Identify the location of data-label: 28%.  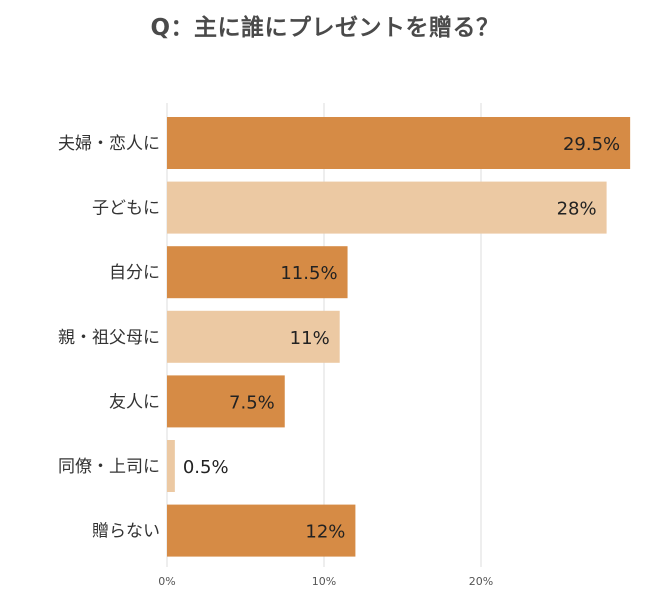
(577, 209).